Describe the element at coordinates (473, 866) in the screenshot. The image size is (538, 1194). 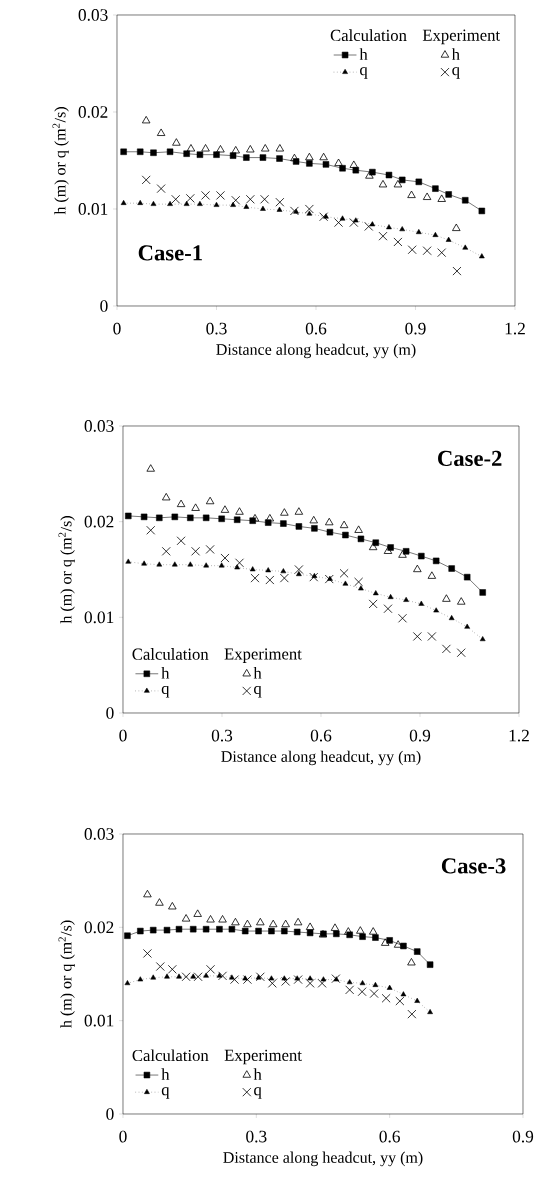
I see `text: Case-3` at that location.